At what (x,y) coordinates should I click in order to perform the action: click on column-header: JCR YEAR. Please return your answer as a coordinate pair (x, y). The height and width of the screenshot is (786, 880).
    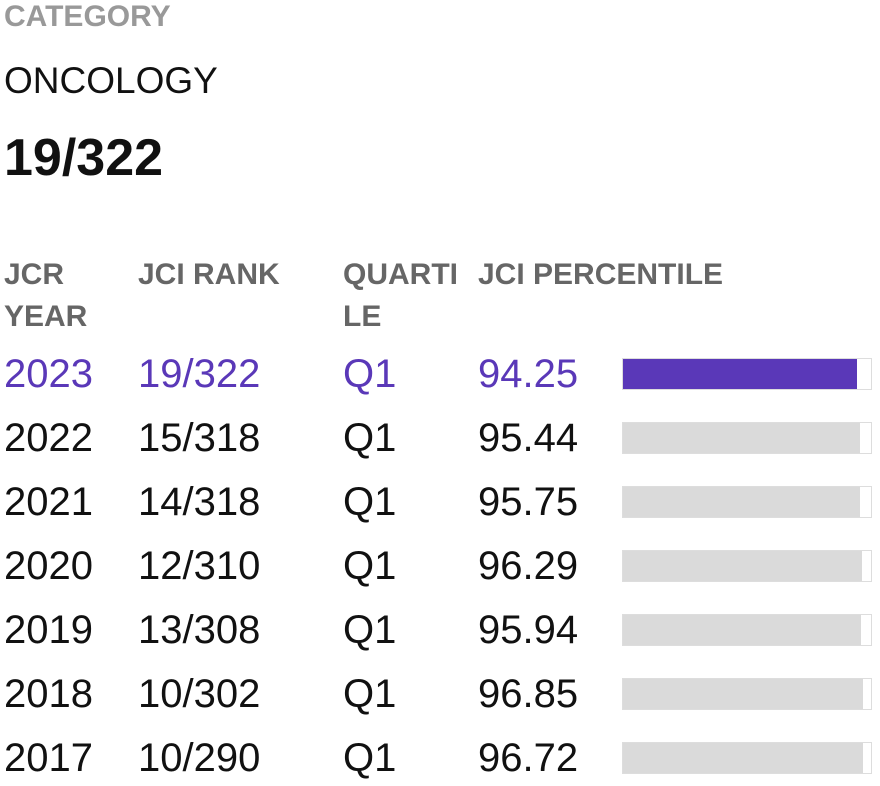
    Looking at the image, I should click on (46, 295).